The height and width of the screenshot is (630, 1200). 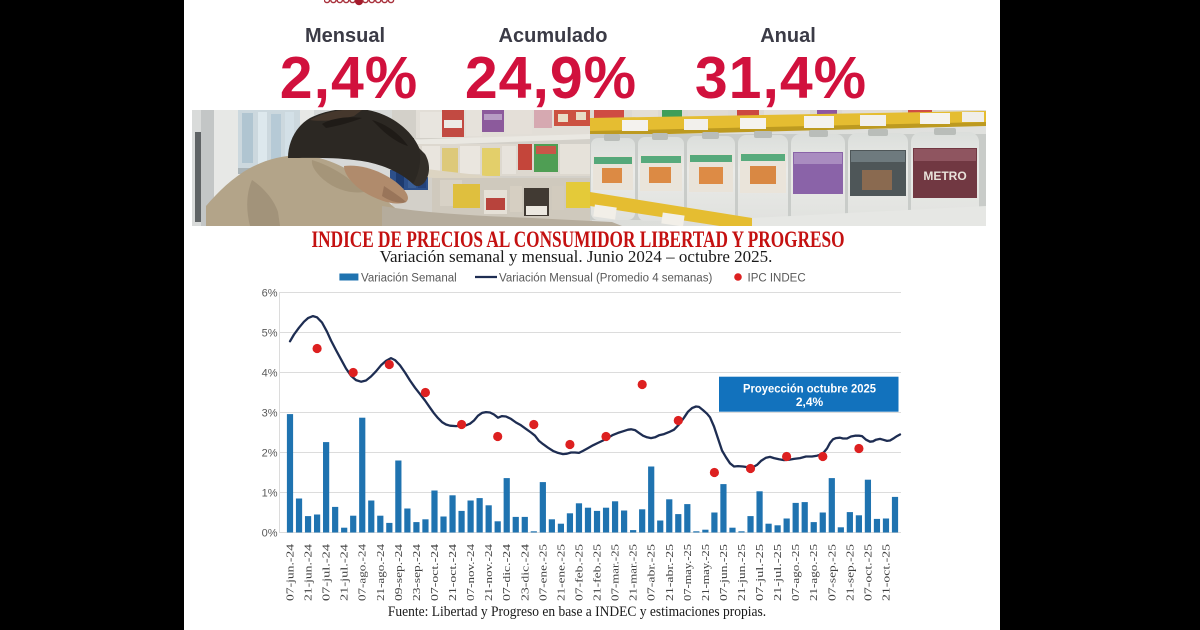 I want to click on svg-text: 07-dic.-24, so click(x=507, y=572).